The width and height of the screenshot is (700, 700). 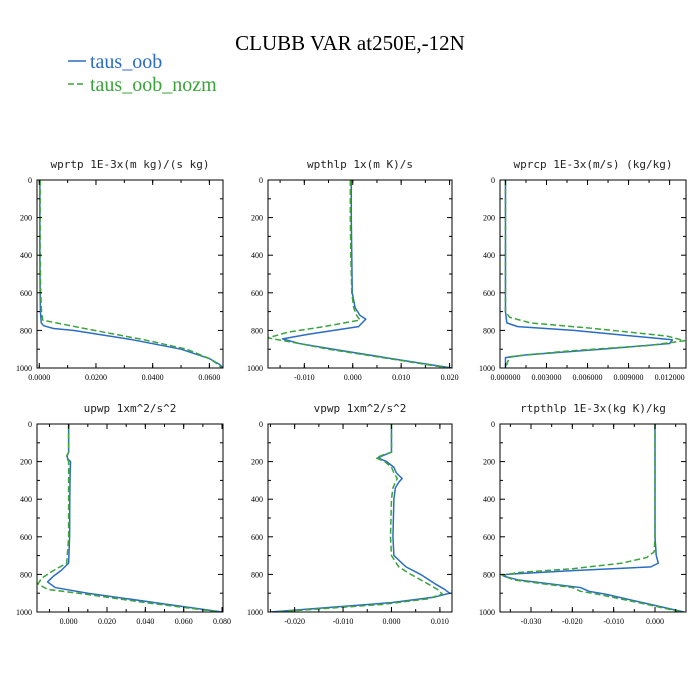 What do you see at coordinates (593, 164) in the screenshot?
I see `panel-title: wprcp 1E-3x(m/s) (kg/kg)` at bounding box center [593, 164].